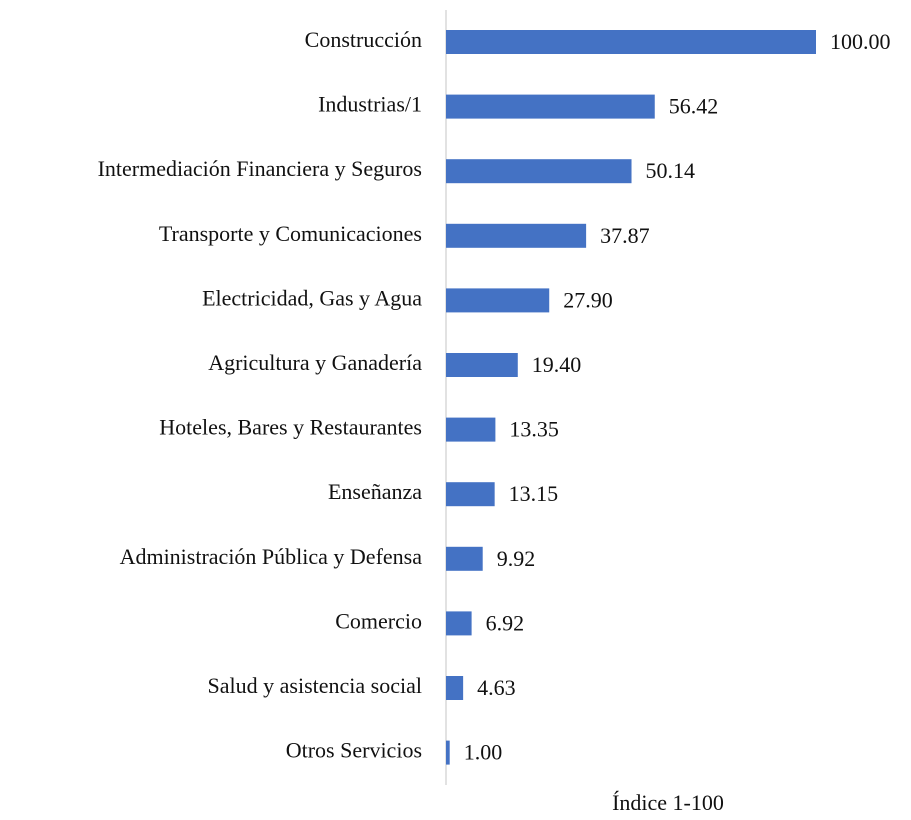 This screenshot has height=820, width=911. I want to click on value-label: 27.90, so click(588, 299).